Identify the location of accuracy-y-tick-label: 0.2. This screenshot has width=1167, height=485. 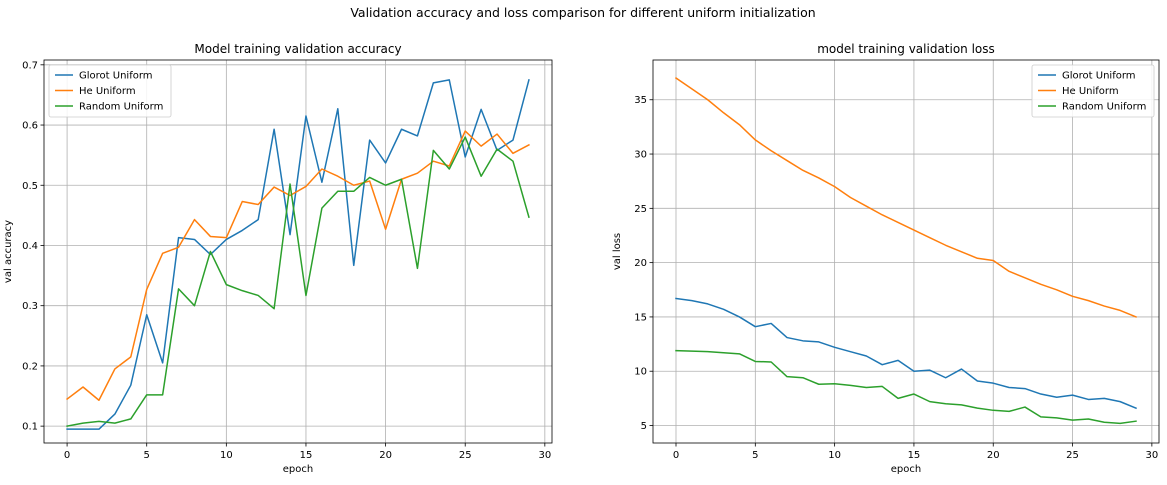
(30, 366).